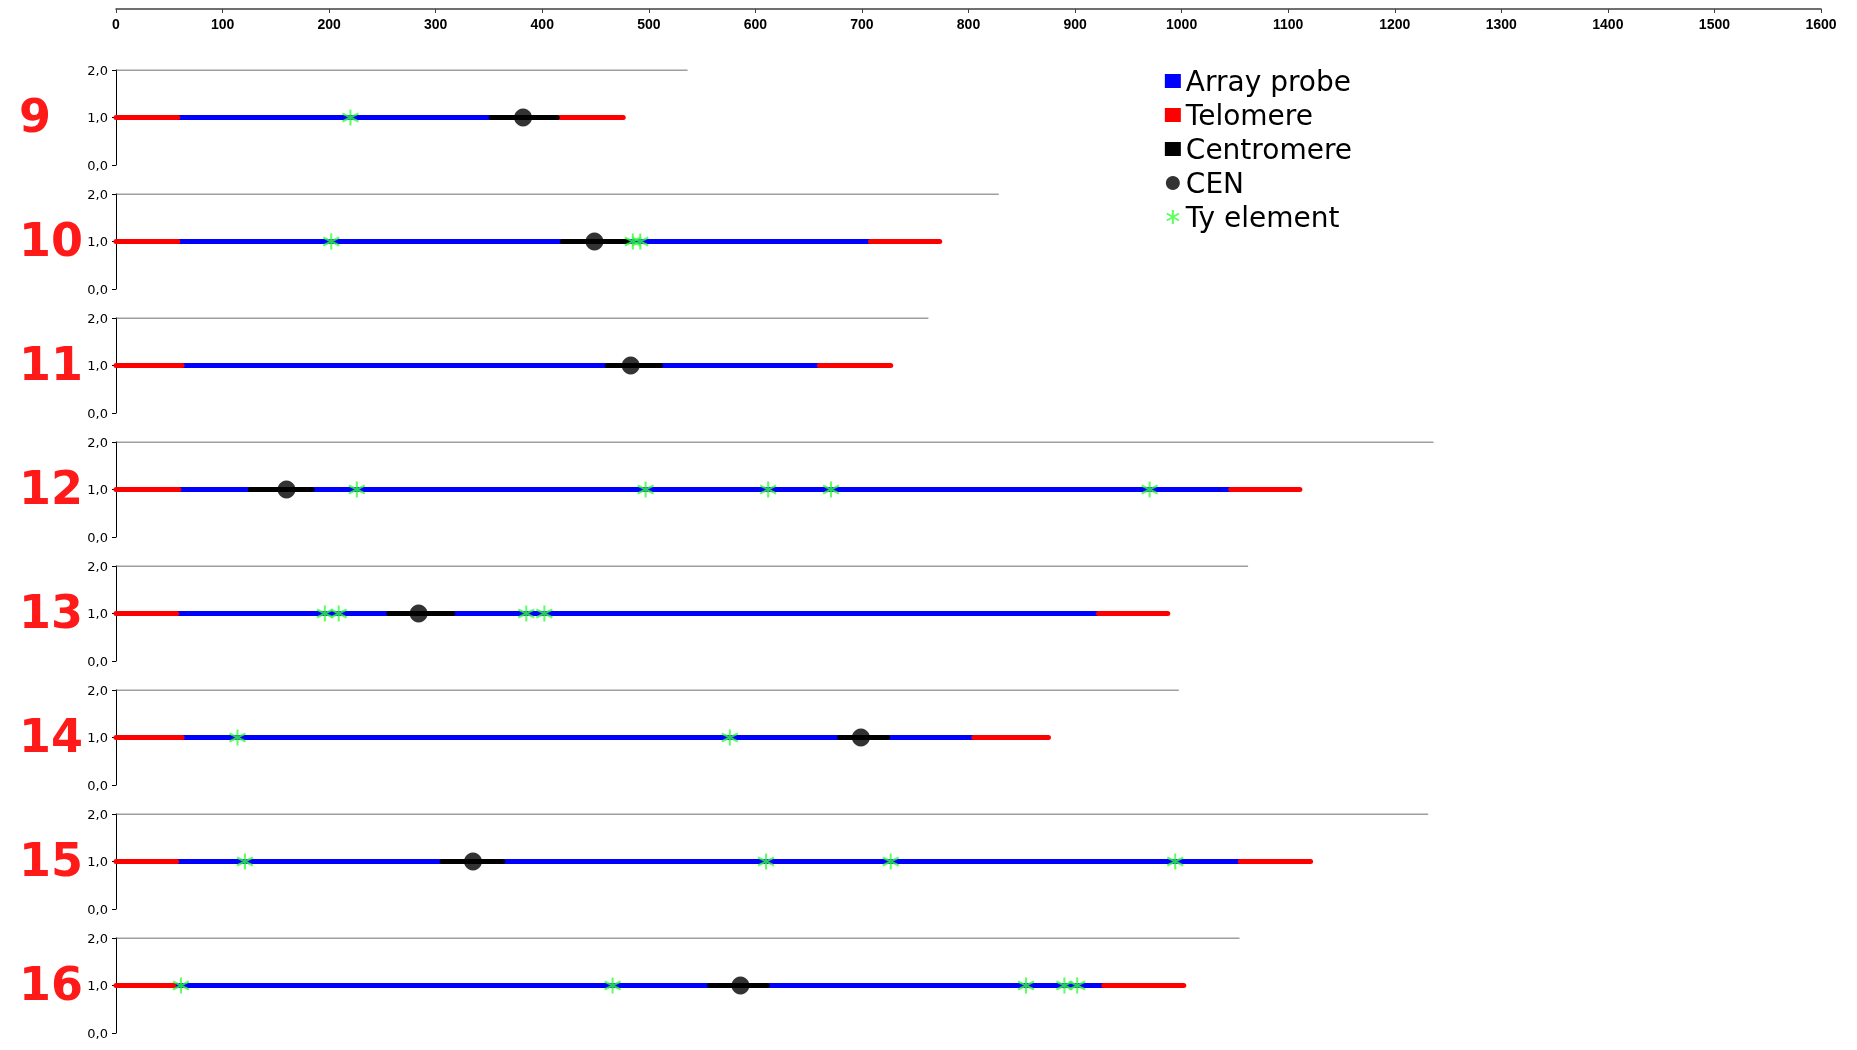  What do you see at coordinates (51, 239) in the screenshot?
I see `chart-title: 10` at bounding box center [51, 239].